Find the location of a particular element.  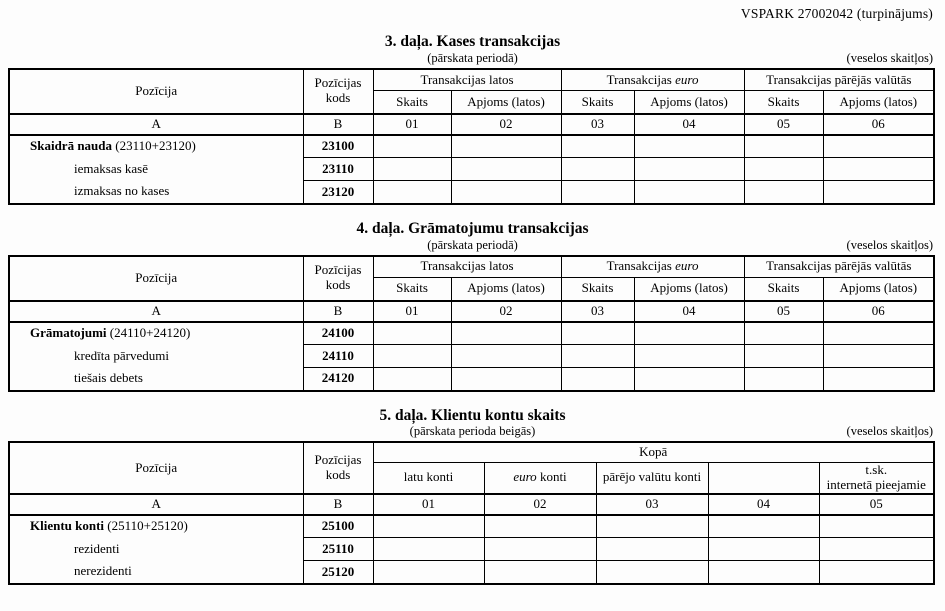

row-label: rezidenti is located at coordinates (156, 549).